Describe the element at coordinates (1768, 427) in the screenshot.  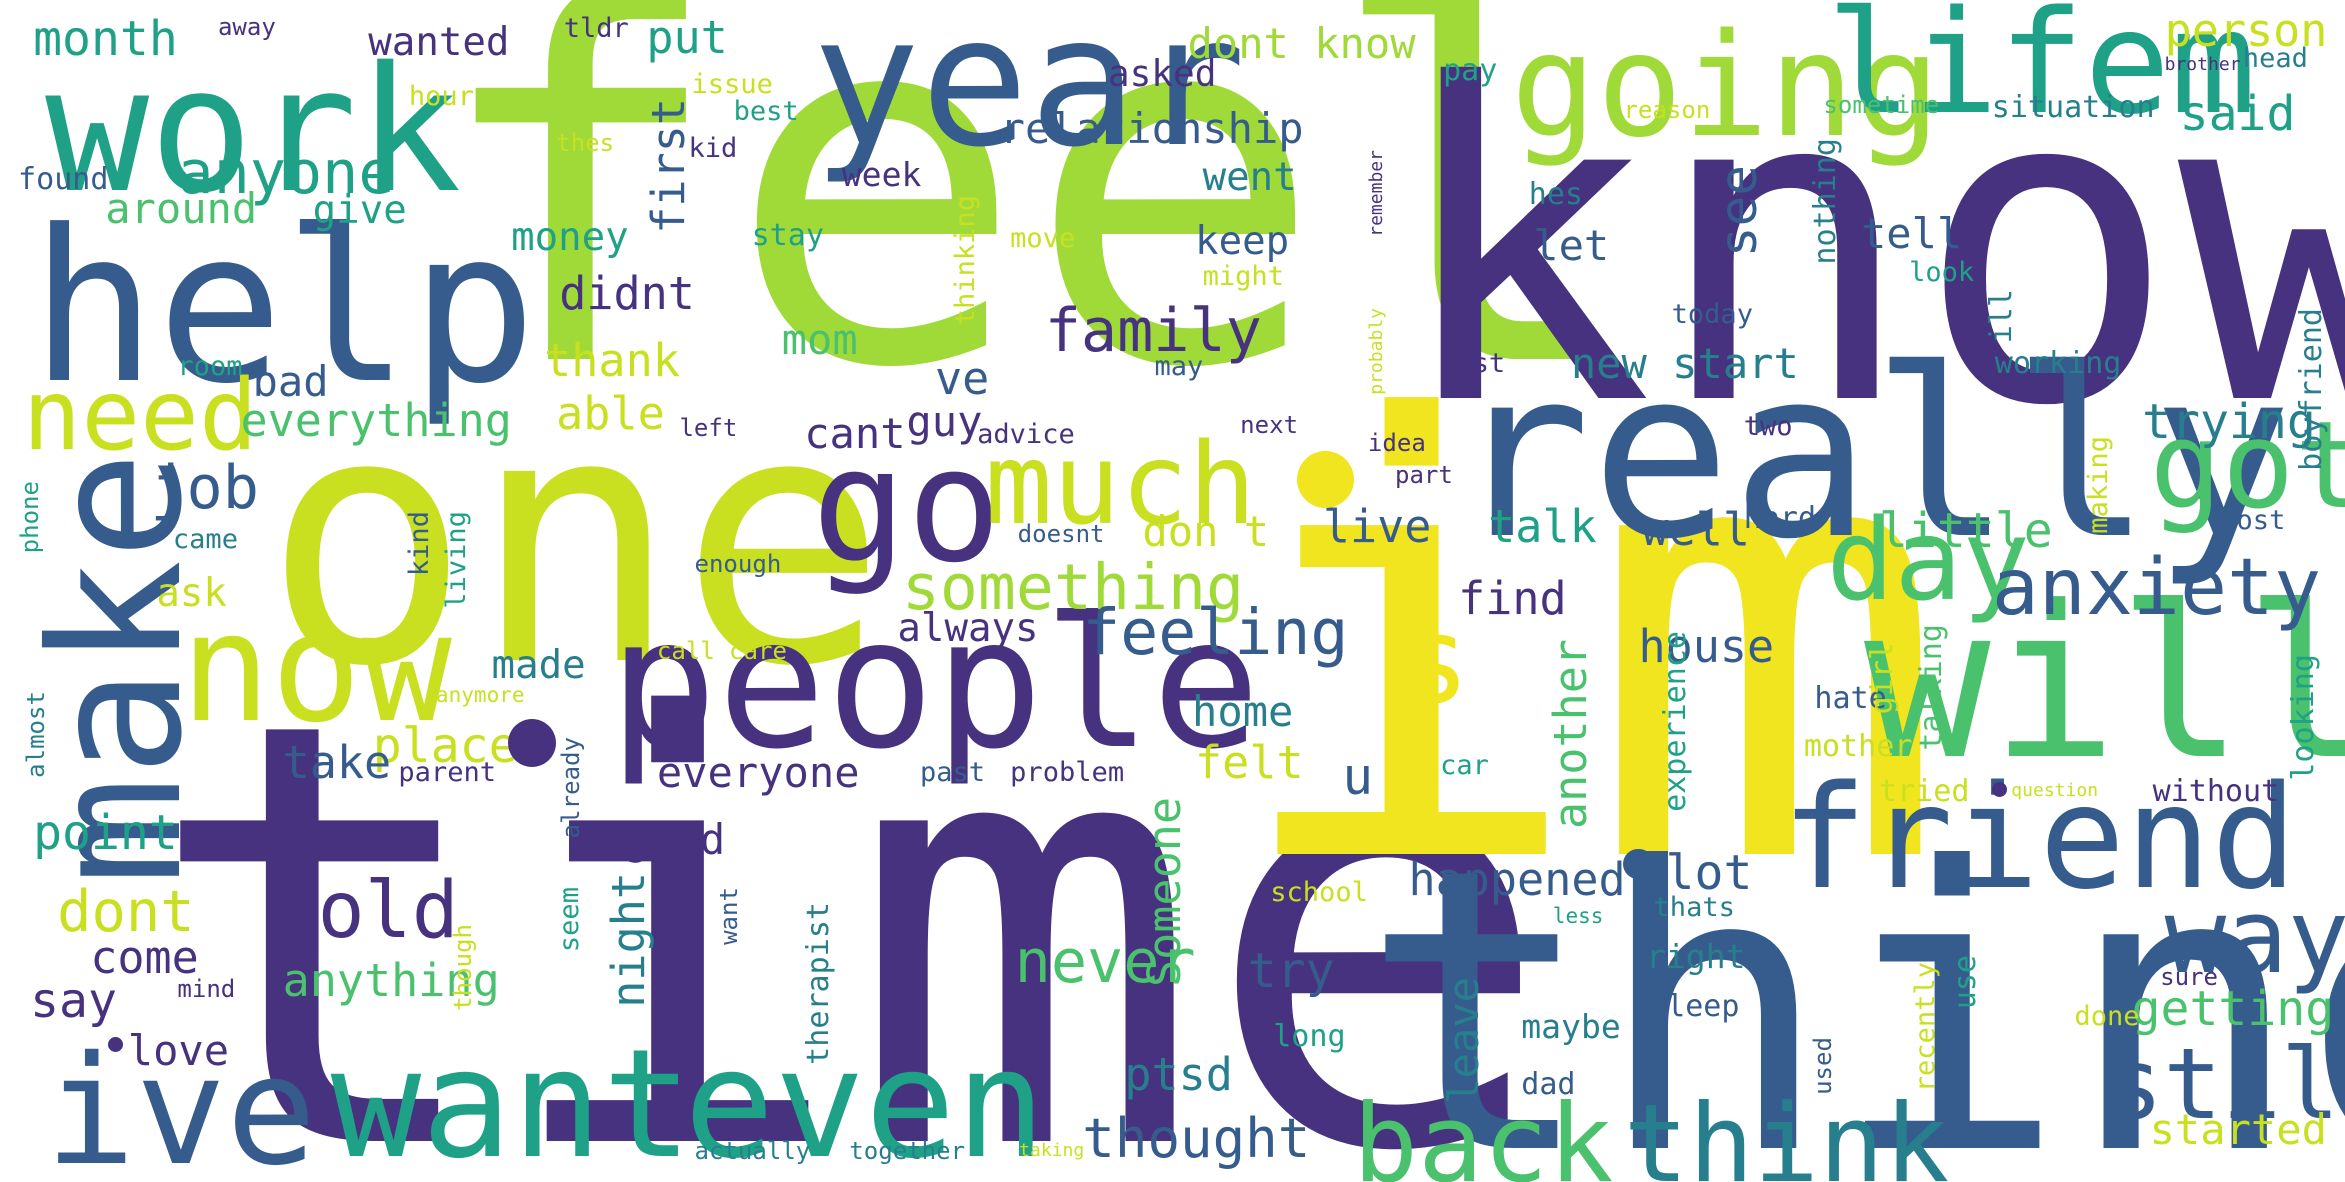
I see `word-two: two` at that location.